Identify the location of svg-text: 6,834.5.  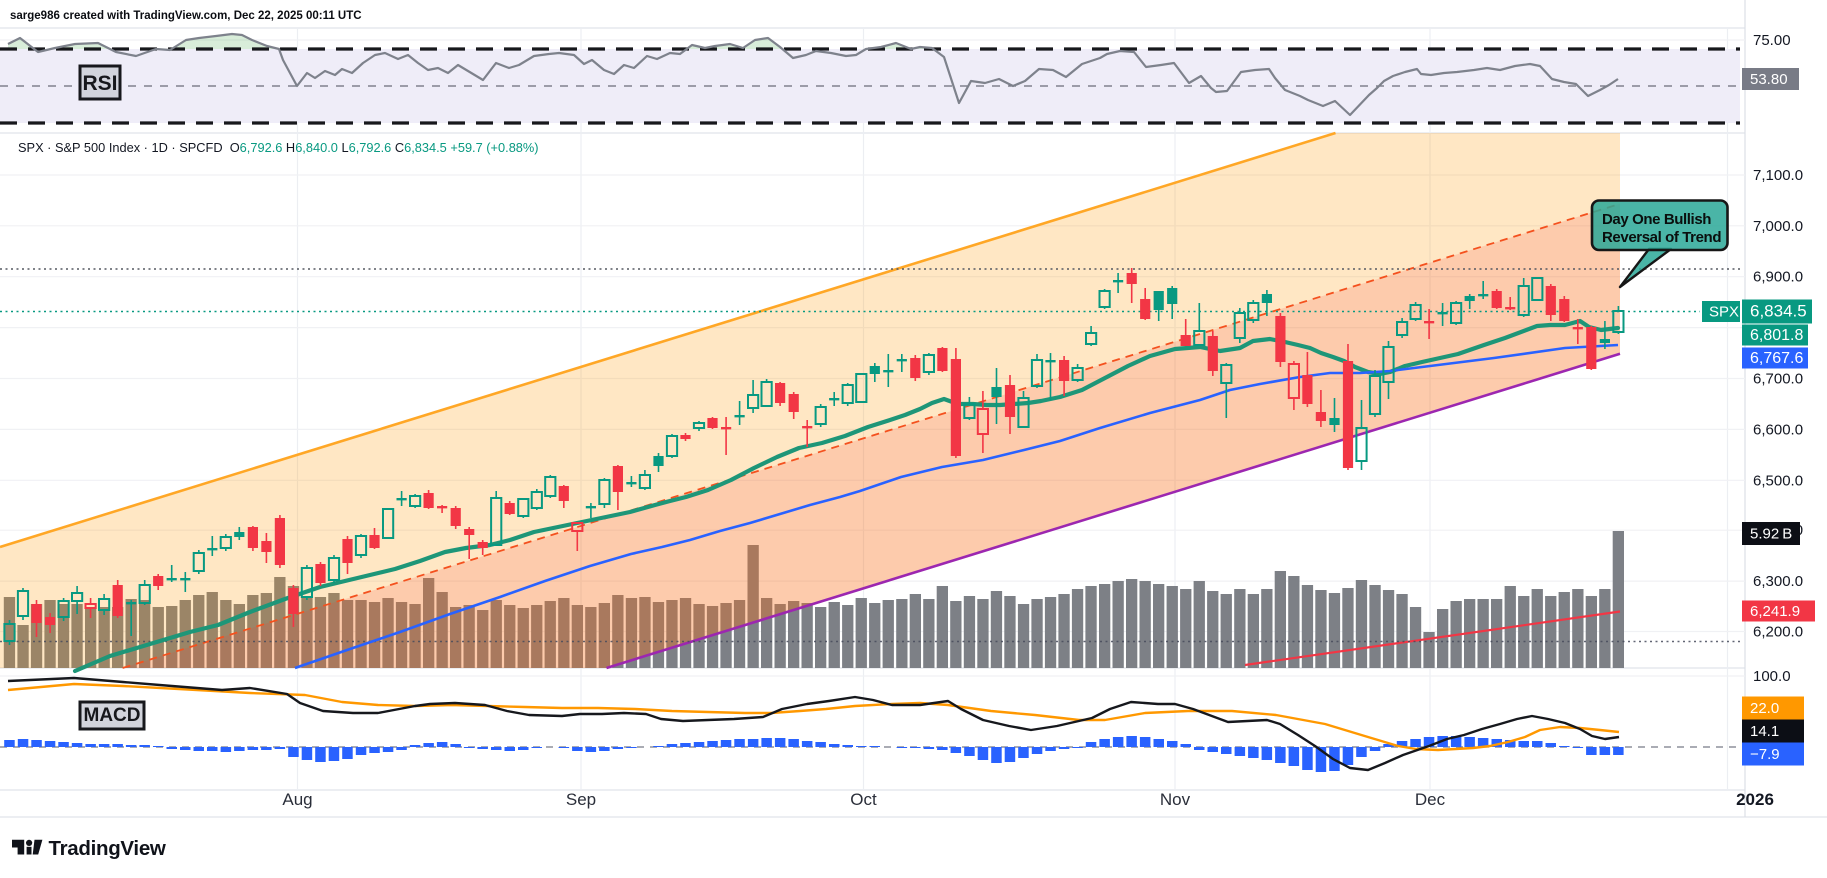
(1778, 311).